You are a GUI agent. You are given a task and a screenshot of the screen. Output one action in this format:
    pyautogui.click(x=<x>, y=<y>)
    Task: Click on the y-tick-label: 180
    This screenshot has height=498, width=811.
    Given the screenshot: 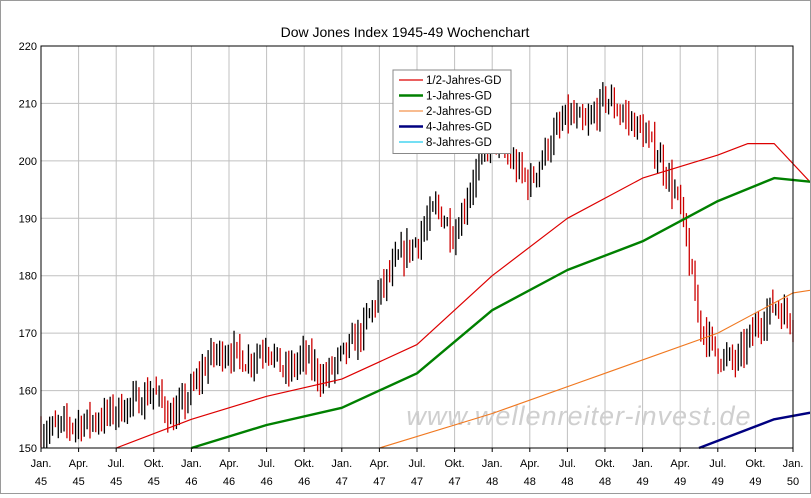 What is the action you would take?
    pyautogui.click(x=28, y=277)
    